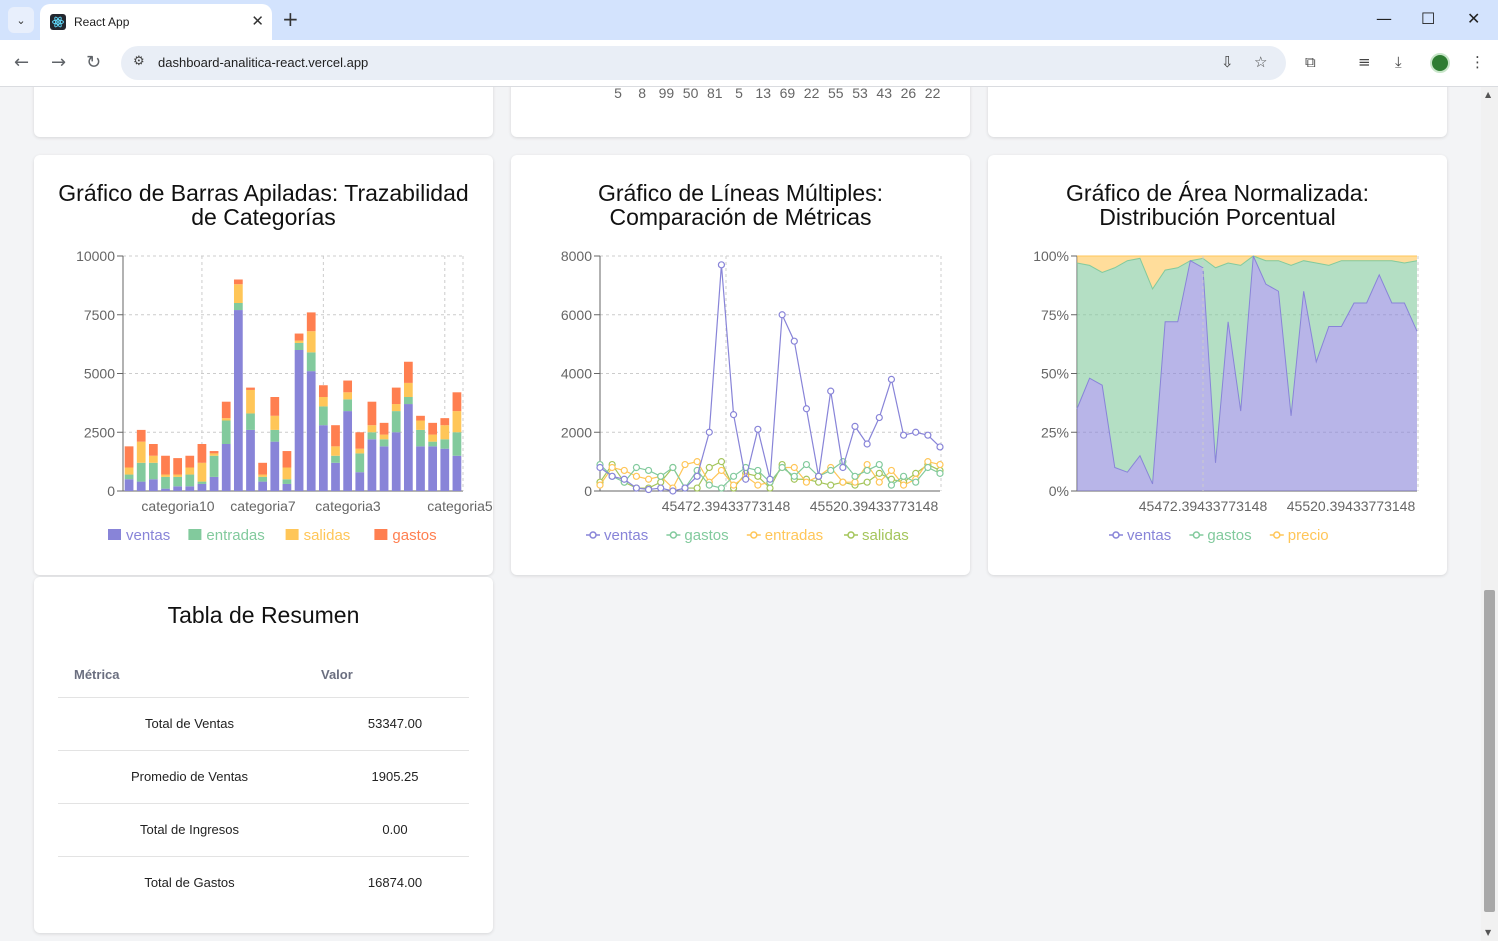 The height and width of the screenshot is (941, 1498). What do you see at coordinates (348, 506) in the screenshot?
I see `x-tick-label: categoria3` at bounding box center [348, 506].